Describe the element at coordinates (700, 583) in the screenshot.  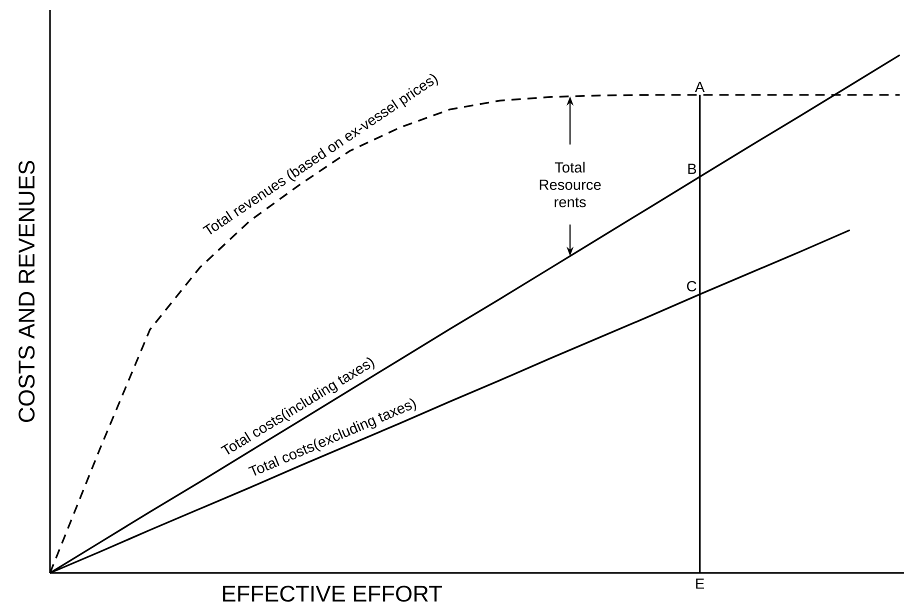
I see `text: E` at that location.